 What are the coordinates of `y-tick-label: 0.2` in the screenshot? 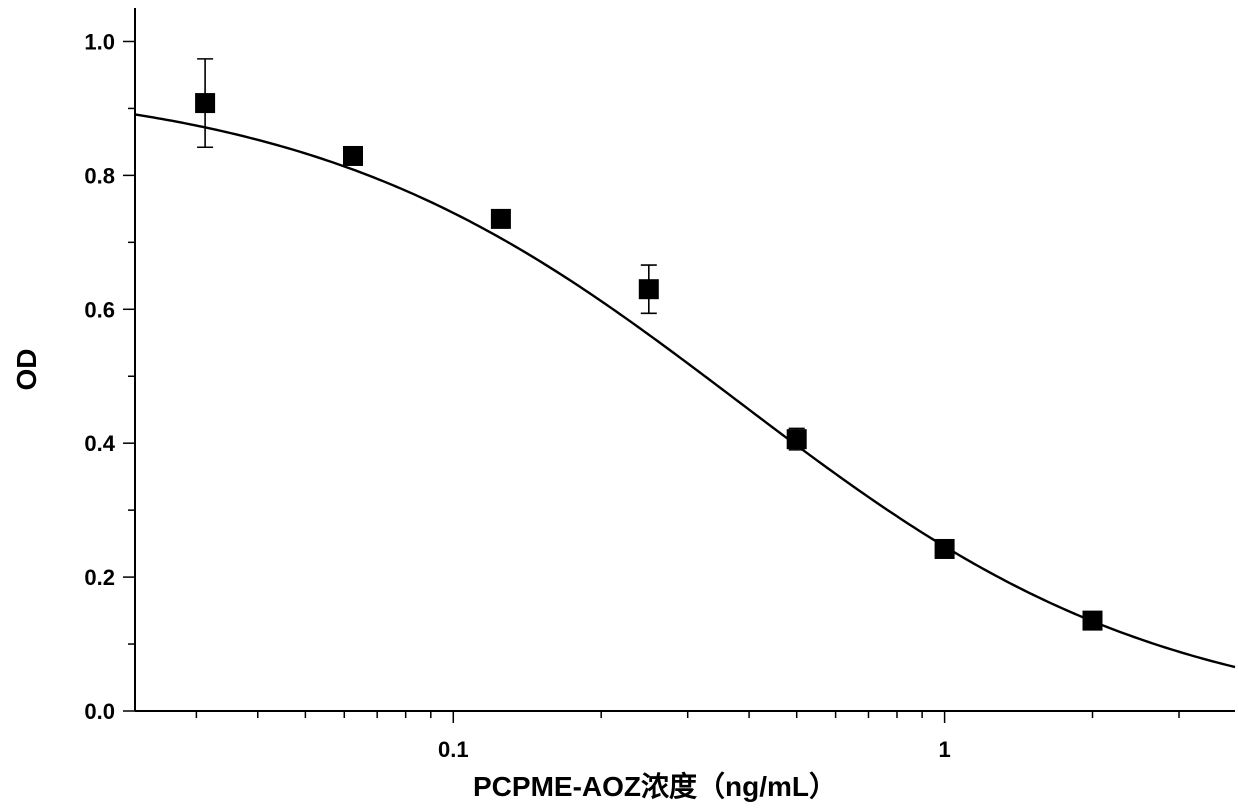 It's located at (99, 577).